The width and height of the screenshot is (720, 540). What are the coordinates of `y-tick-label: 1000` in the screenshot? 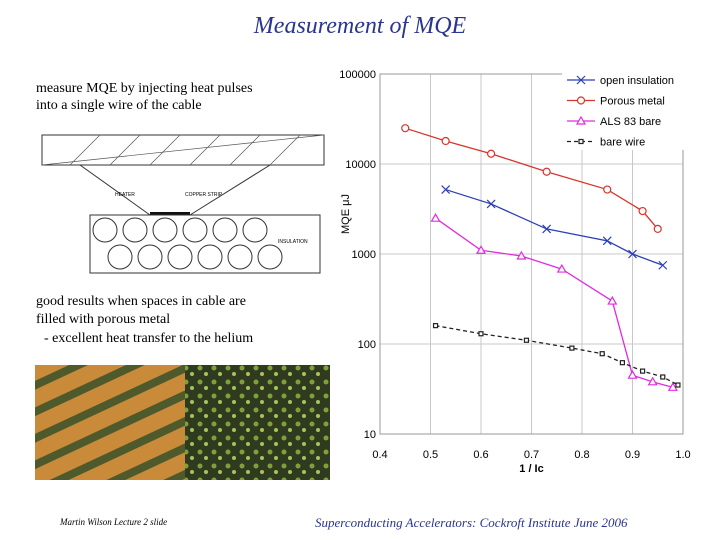 It's located at (364, 255).